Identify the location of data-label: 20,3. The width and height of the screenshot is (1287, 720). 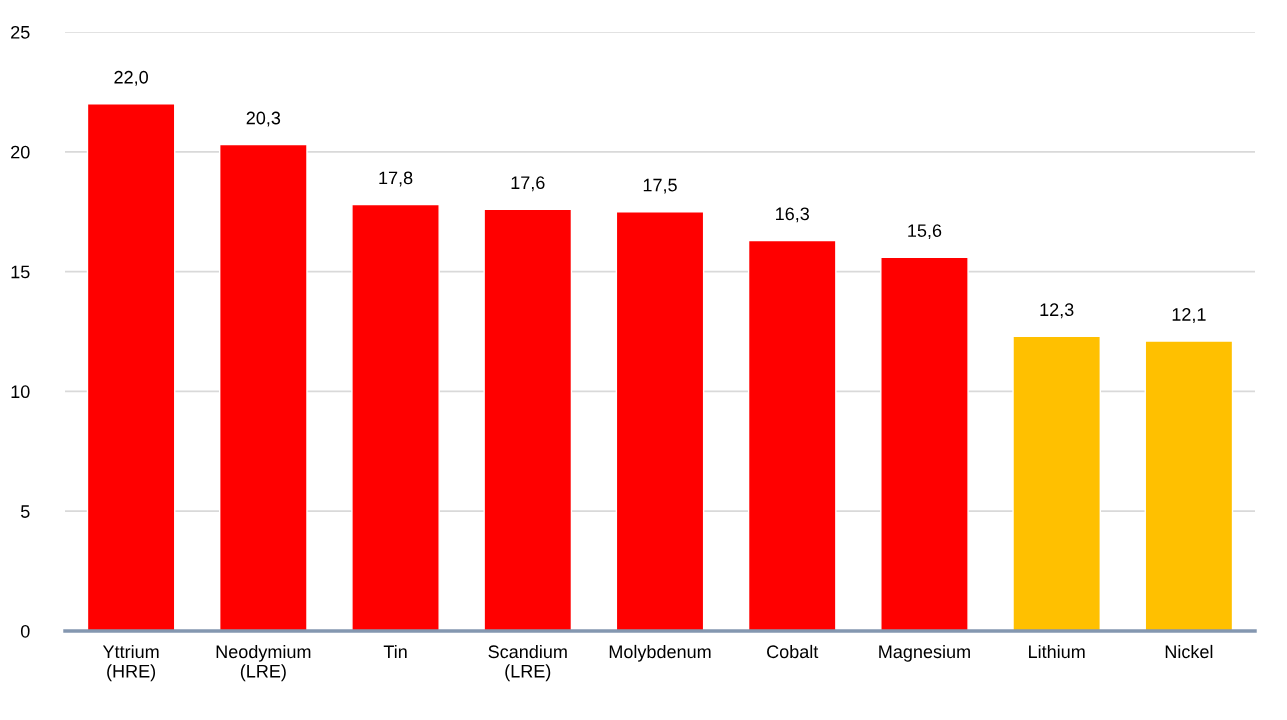
(263, 119).